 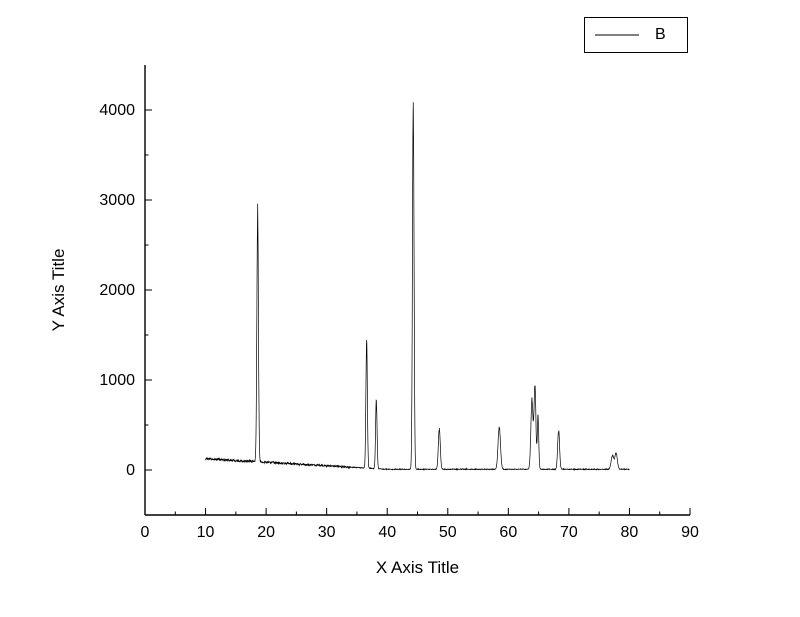 I want to click on tick-label: 1000, so click(x=117, y=380).